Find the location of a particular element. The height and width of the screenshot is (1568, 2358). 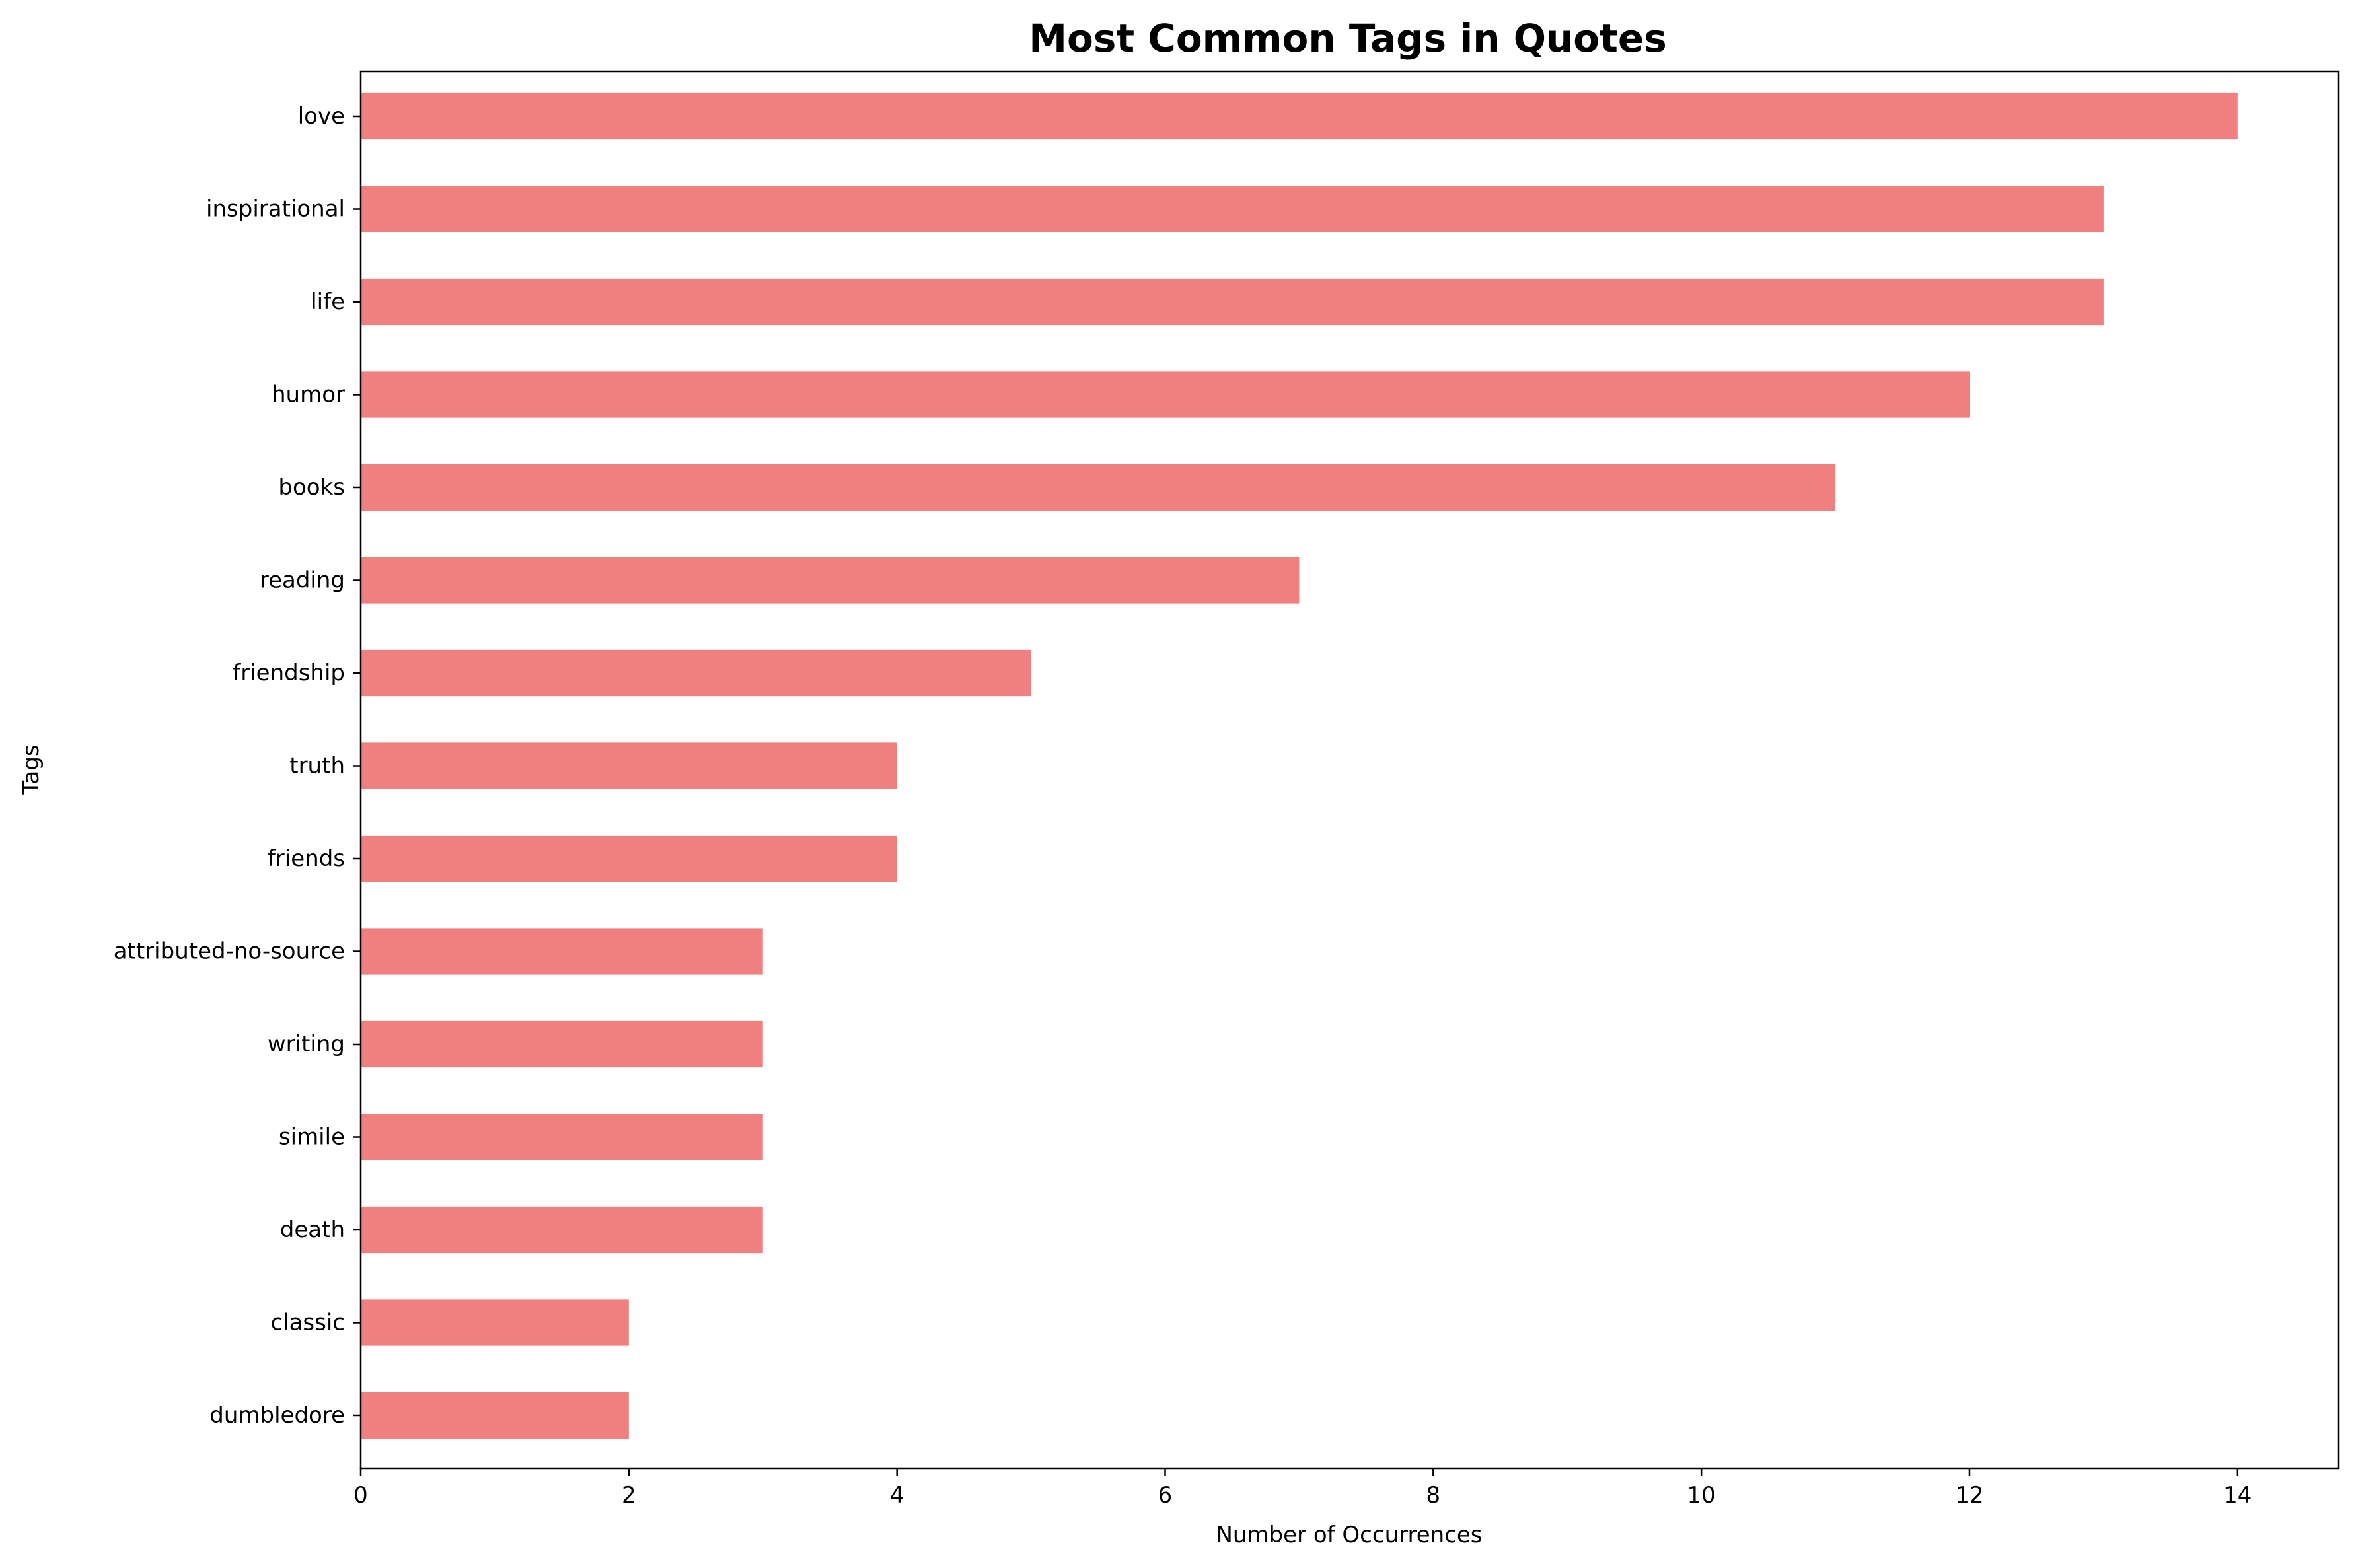

y-tick-label: inspirational is located at coordinates (275, 209).